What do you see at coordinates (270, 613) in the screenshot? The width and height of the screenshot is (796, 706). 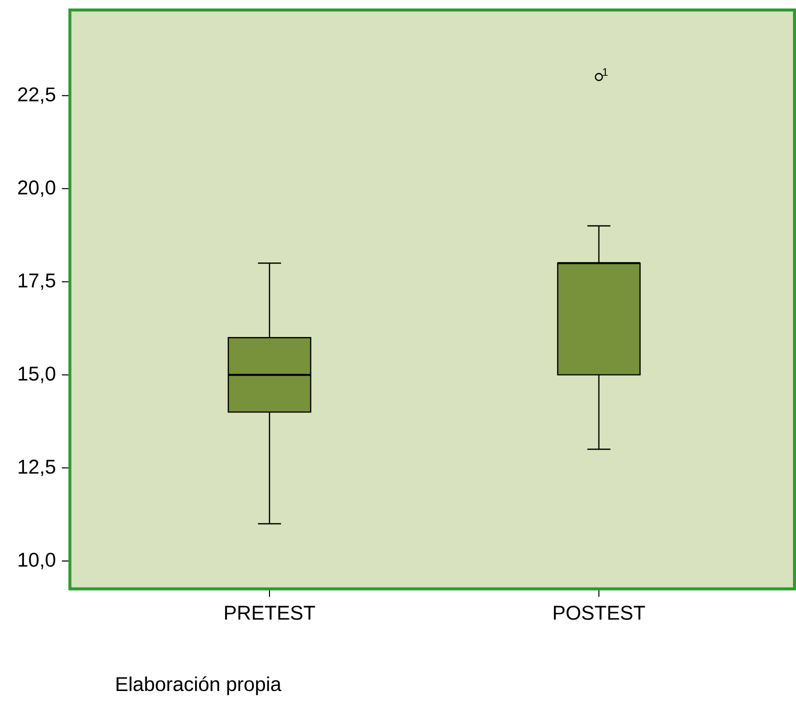 I see `x-tick-label: PRETEST` at bounding box center [270, 613].